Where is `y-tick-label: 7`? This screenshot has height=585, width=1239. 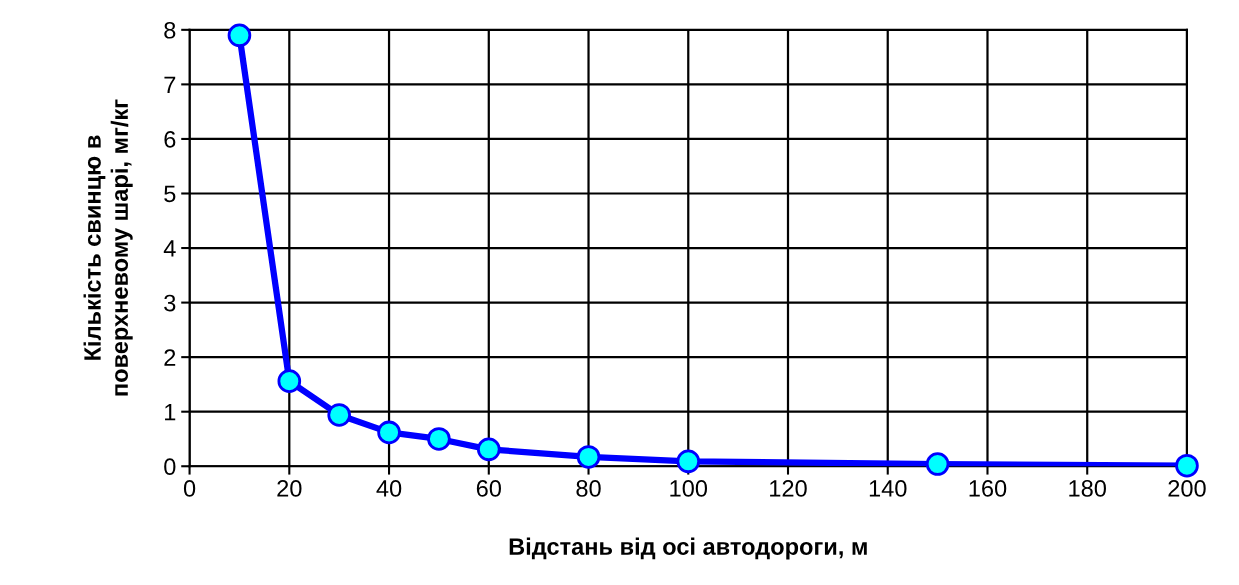 y-tick-label: 7 is located at coordinates (170, 84).